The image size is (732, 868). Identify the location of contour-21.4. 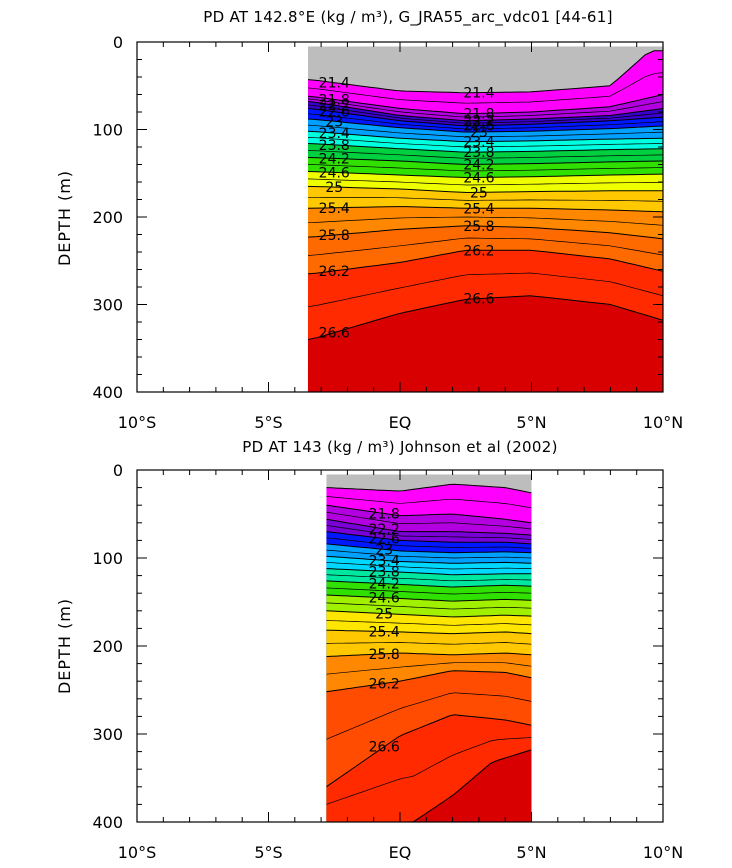
(429, 488).